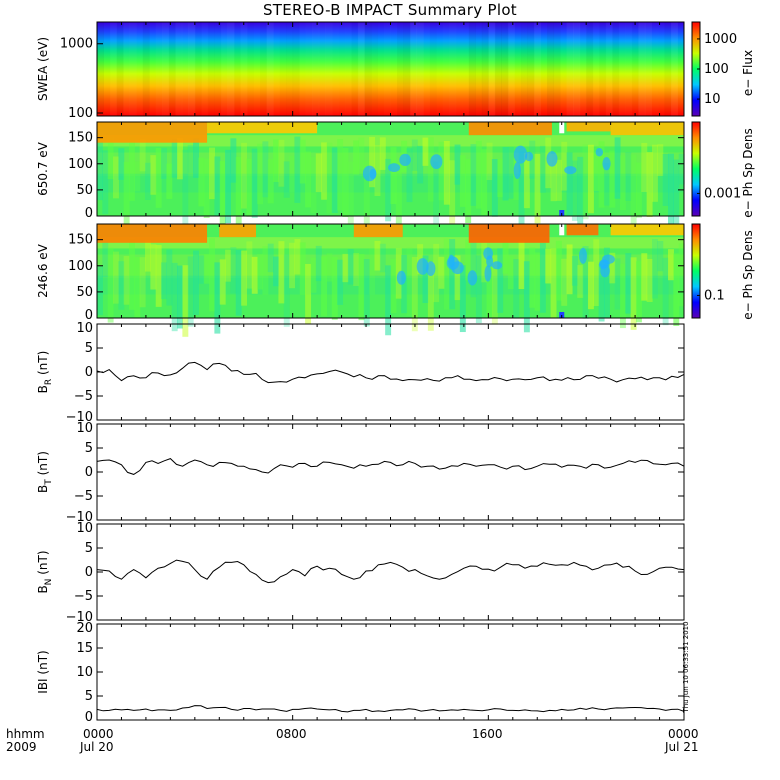 The height and width of the screenshot is (780, 780). What do you see at coordinates (390, 69) in the screenshot?
I see `swea-spectrogram` at bounding box center [390, 69].